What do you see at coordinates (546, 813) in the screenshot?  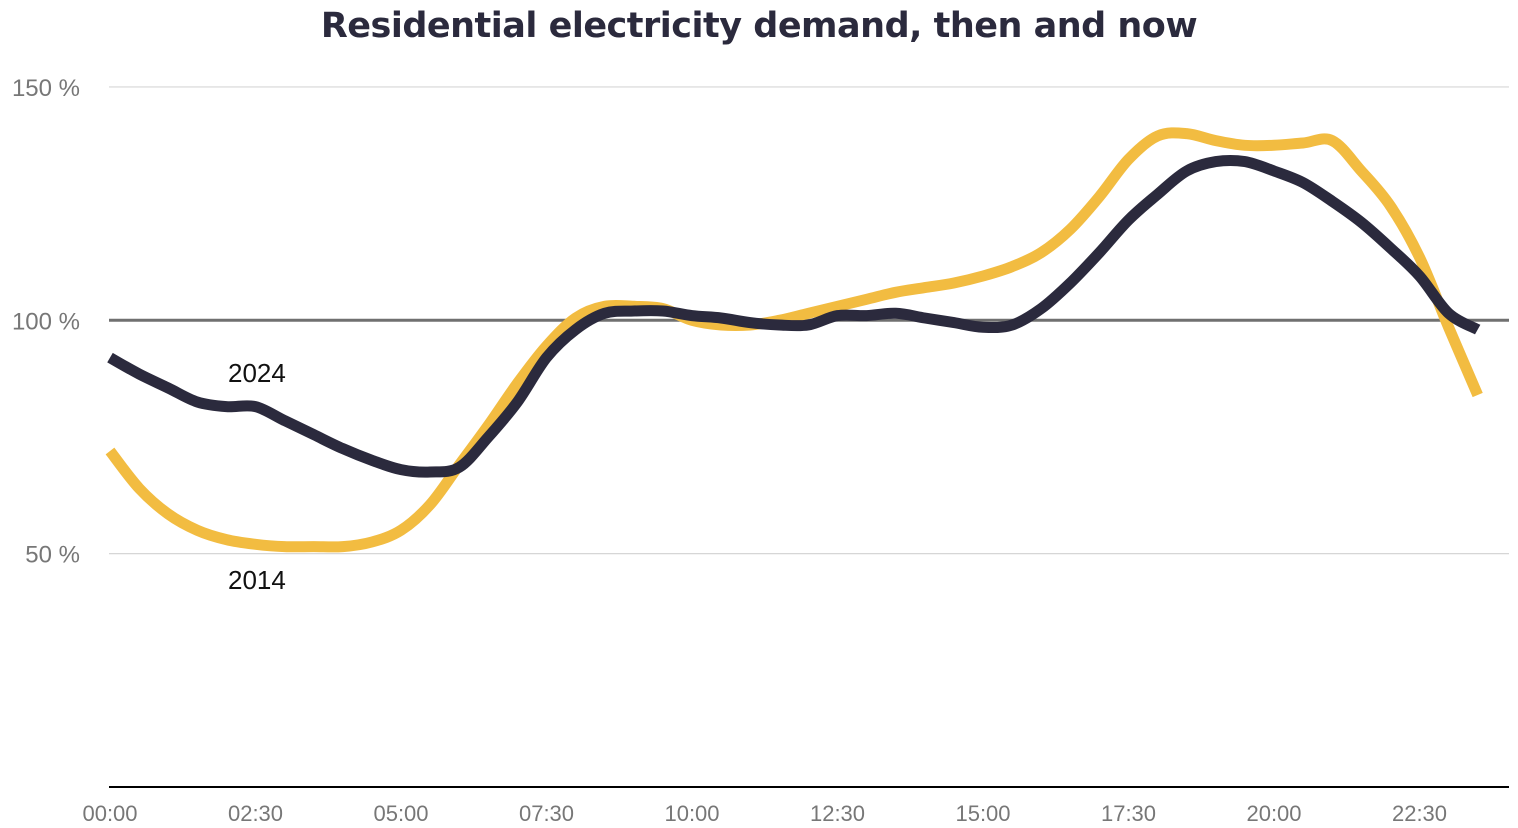 I see `x-tick-label-0730: 07:30` at bounding box center [546, 813].